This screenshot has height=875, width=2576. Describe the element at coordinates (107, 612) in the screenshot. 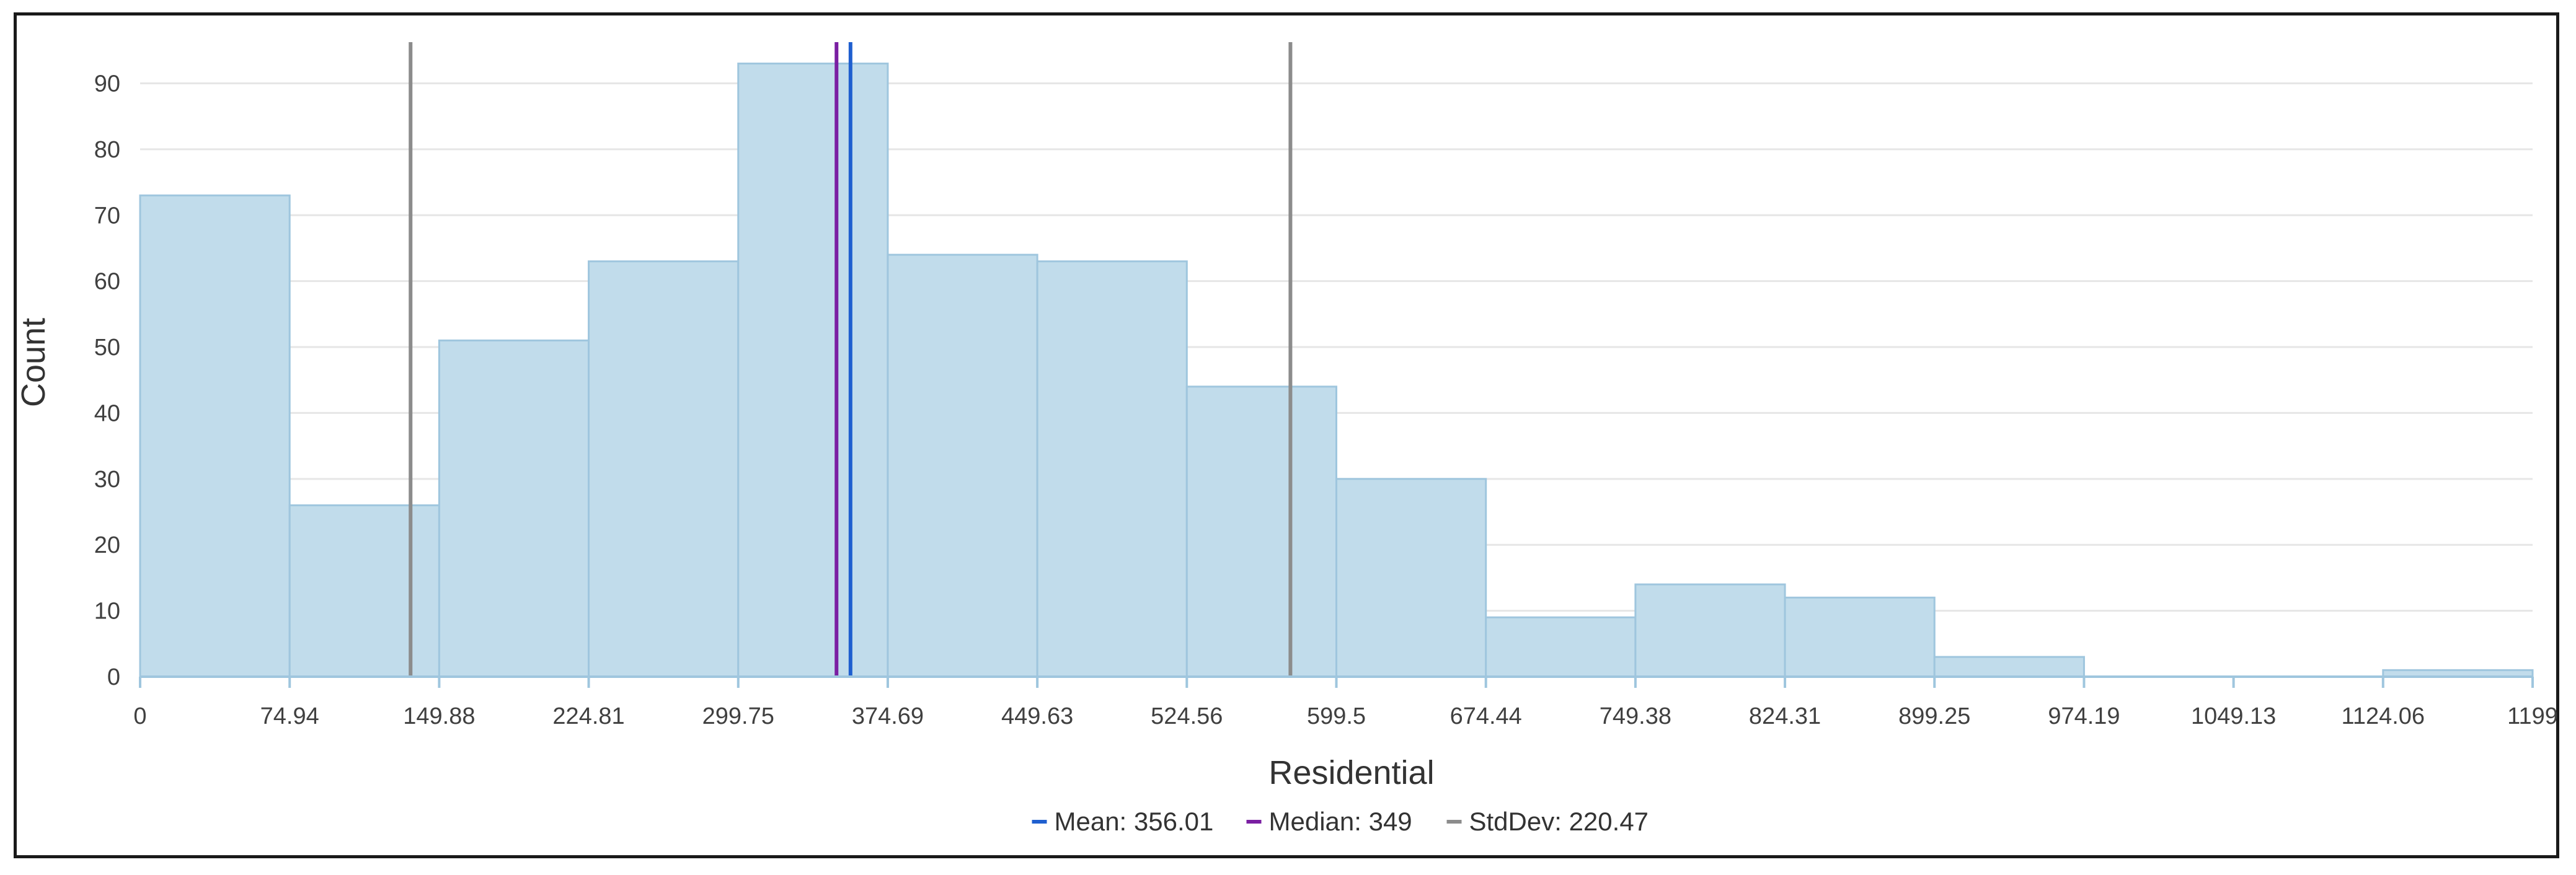

I see `y-tick-label: 10` at that location.